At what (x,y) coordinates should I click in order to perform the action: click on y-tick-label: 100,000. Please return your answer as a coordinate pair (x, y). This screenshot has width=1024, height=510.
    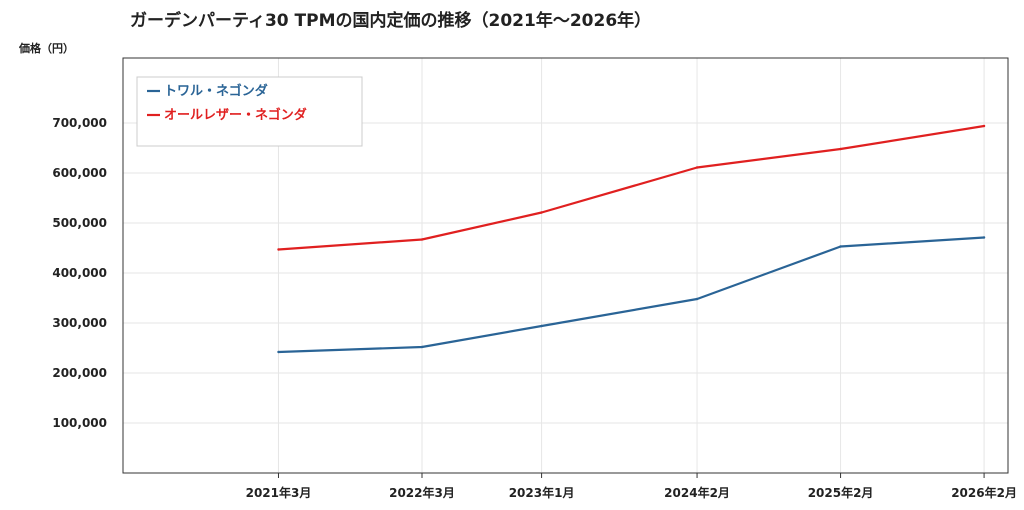
    Looking at the image, I should click on (79, 423).